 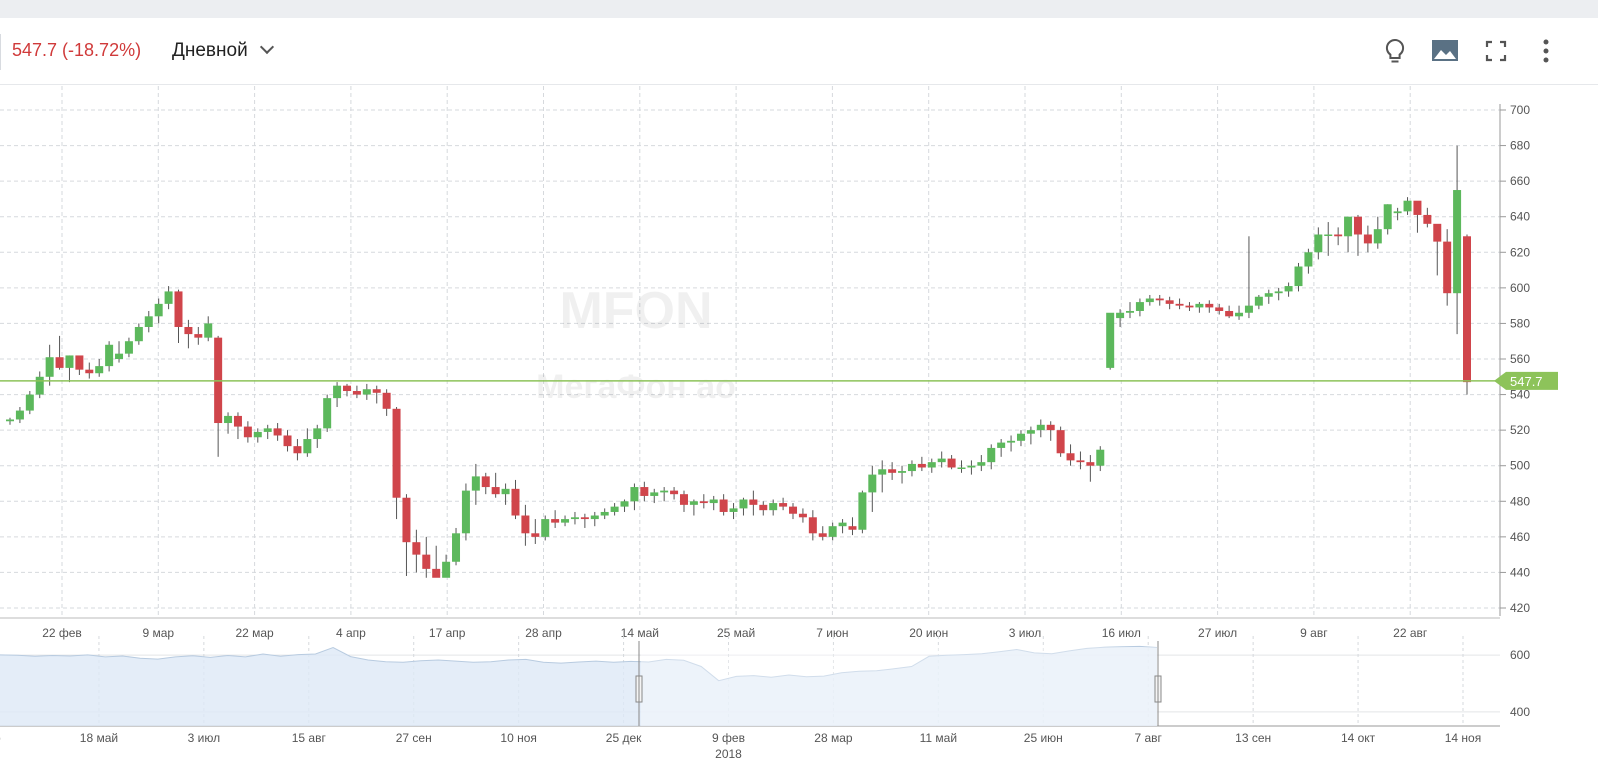 I want to click on navigator-x-label: 18 май, so click(x=99, y=738).